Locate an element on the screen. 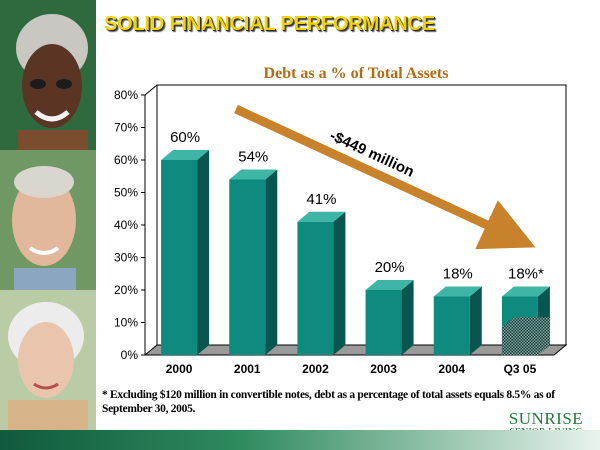 This screenshot has width=600, height=450. portrait-woman-image is located at coordinates (48, 75).